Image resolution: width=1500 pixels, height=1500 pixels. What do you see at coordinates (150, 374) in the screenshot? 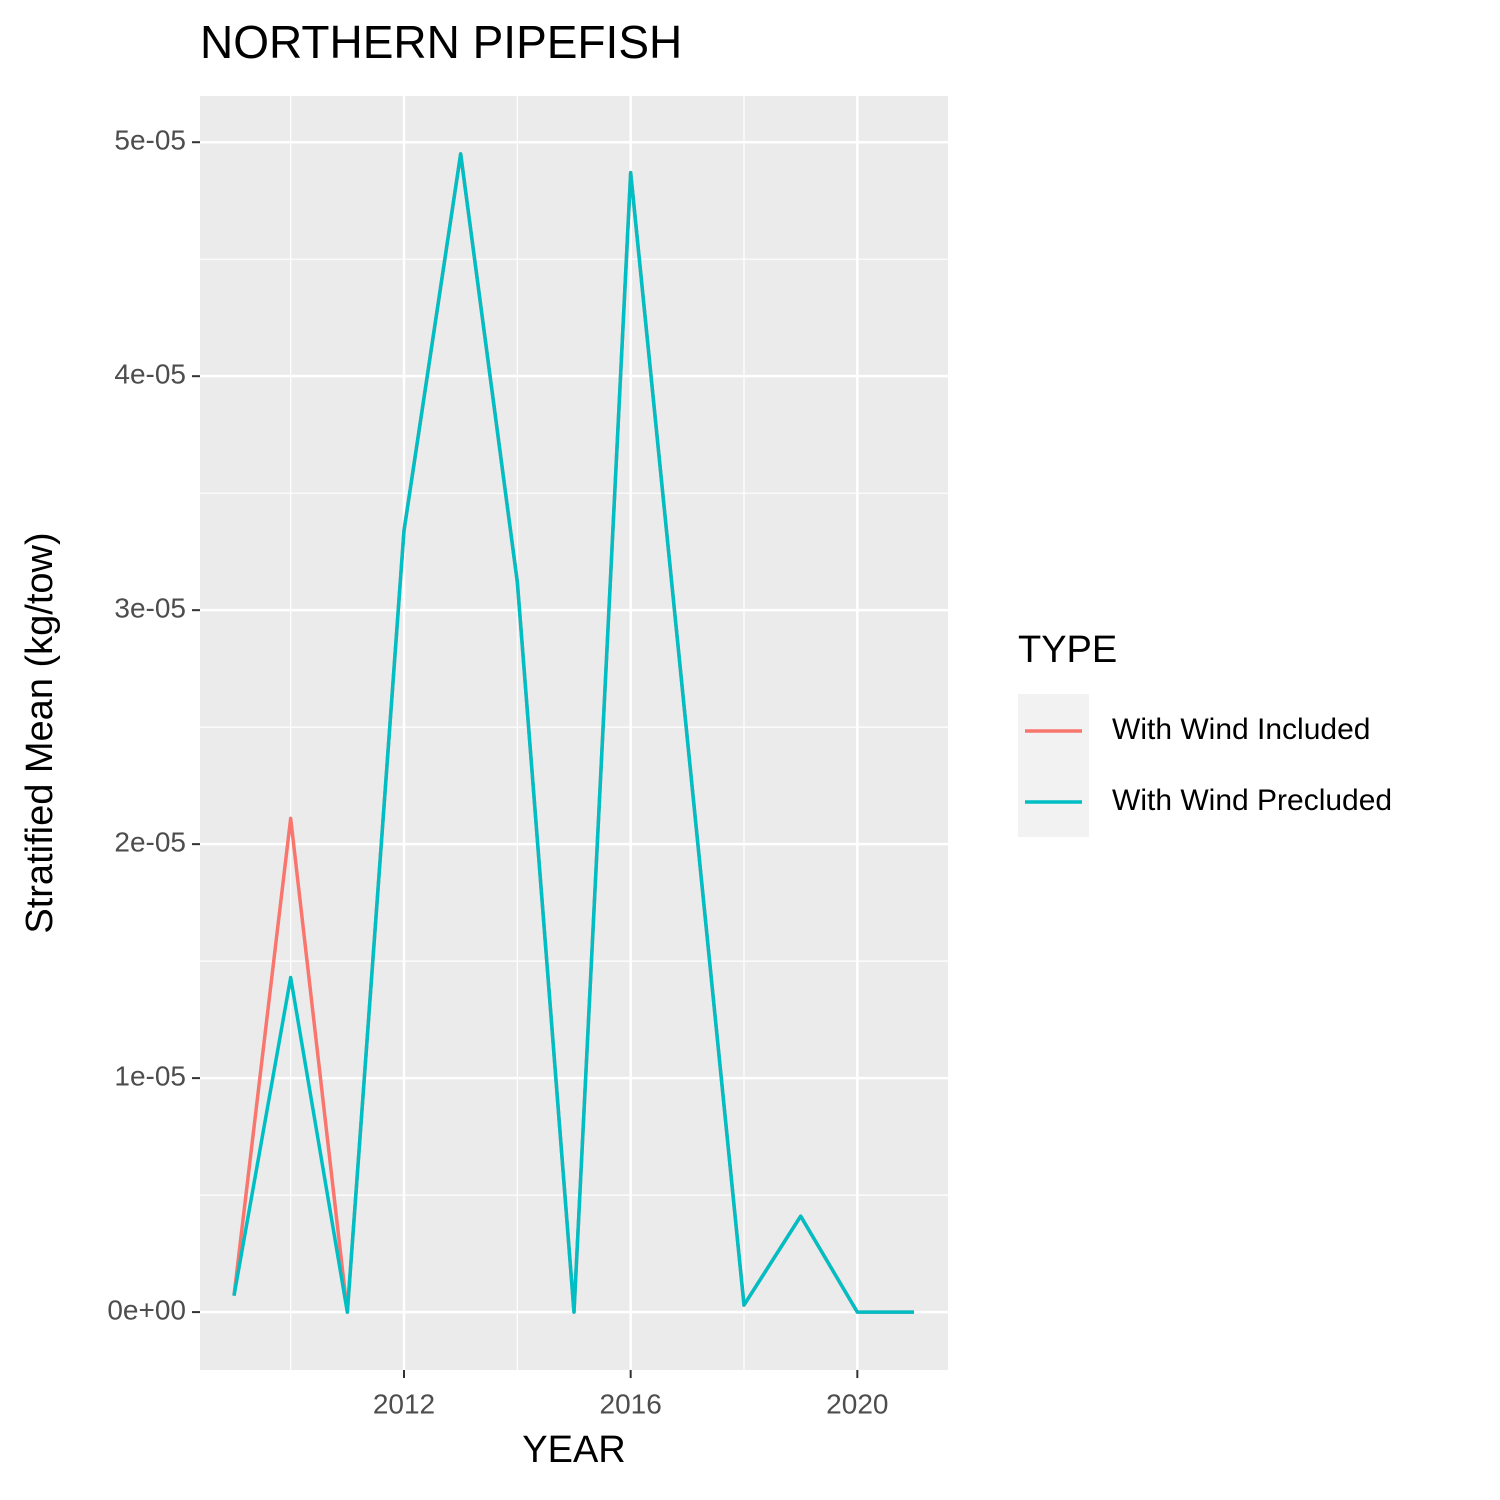
I see `y-tick-label: 4e-05` at bounding box center [150, 374].